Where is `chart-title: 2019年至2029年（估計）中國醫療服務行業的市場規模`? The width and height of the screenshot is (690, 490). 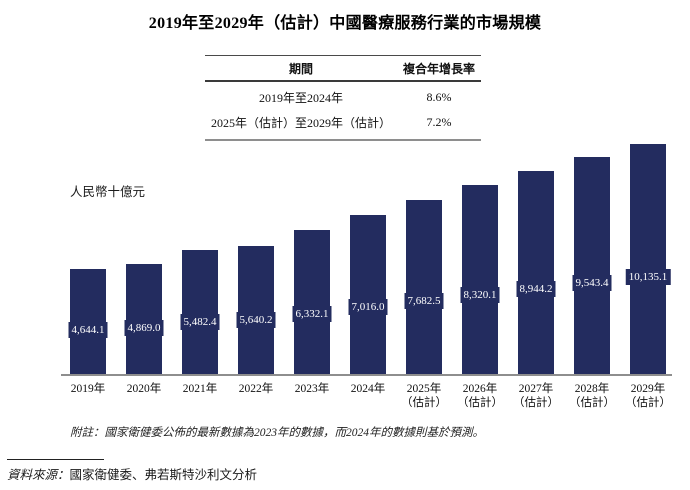
chart-title: 2019年至2029年（估計）中國醫療服務行業的市場規模 is located at coordinates (345, 23).